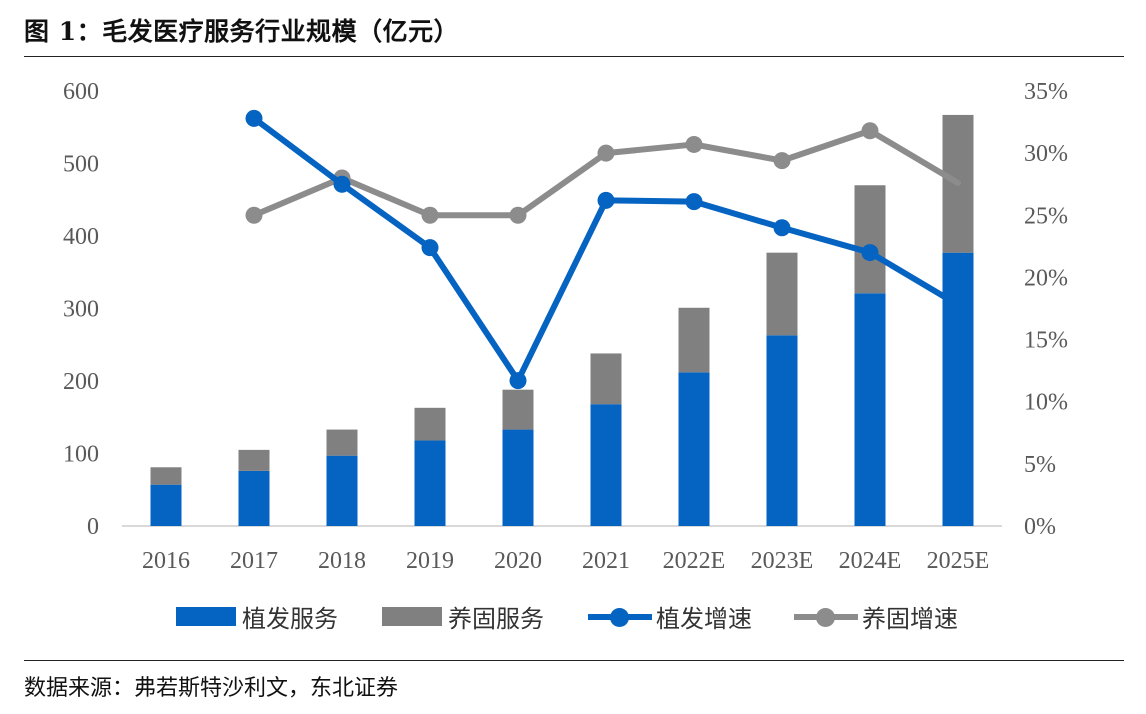 The height and width of the screenshot is (714, 1146). I want to click on legend-swatch-care-growth, so click(826, 617).